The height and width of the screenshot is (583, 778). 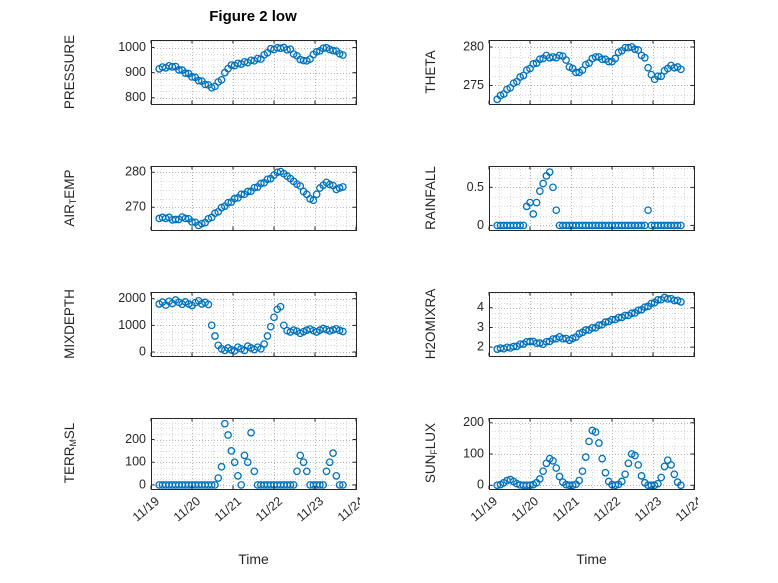 I want to click on plot-canvas-terr-msl, so click(x=232, y=485).